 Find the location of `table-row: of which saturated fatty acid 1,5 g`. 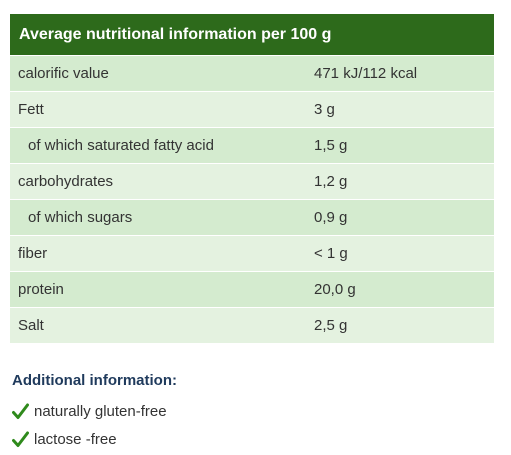

table-row: of which saturated fatty acid 1,5 g is located at coordinates (252, 145).